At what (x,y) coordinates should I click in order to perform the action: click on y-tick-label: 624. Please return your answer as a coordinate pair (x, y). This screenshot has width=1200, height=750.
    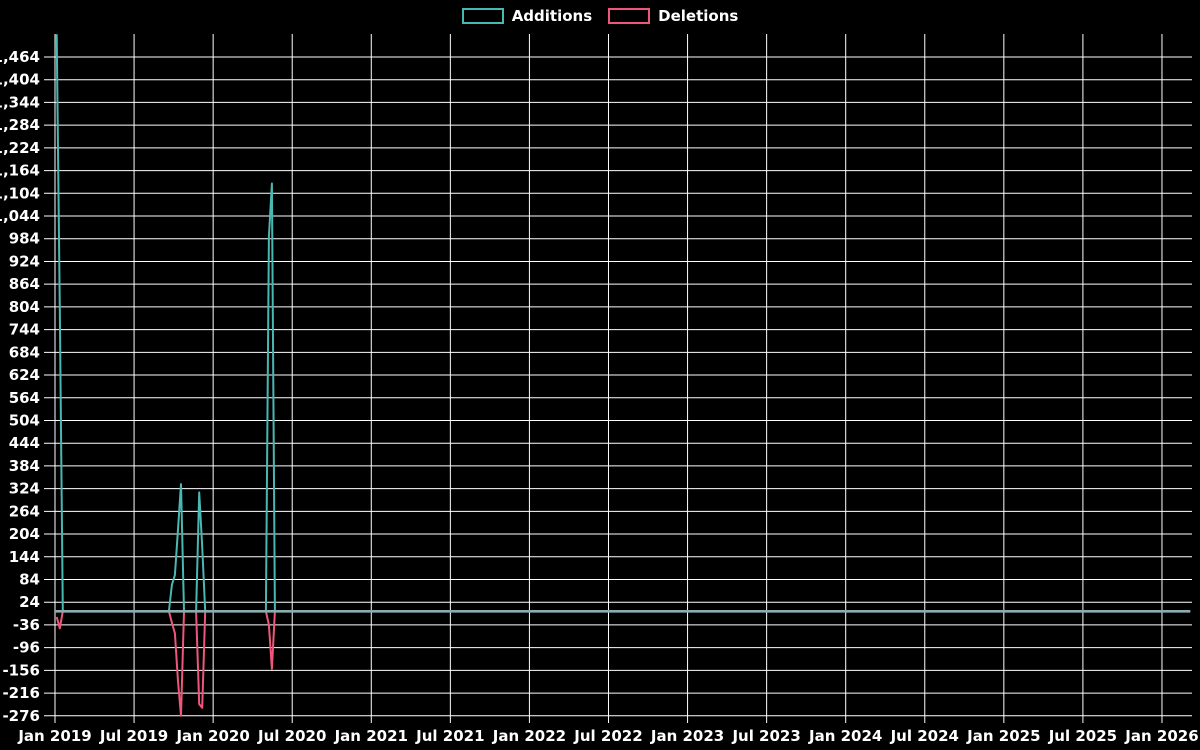
    Looking at the image, I should click on (24, 375).